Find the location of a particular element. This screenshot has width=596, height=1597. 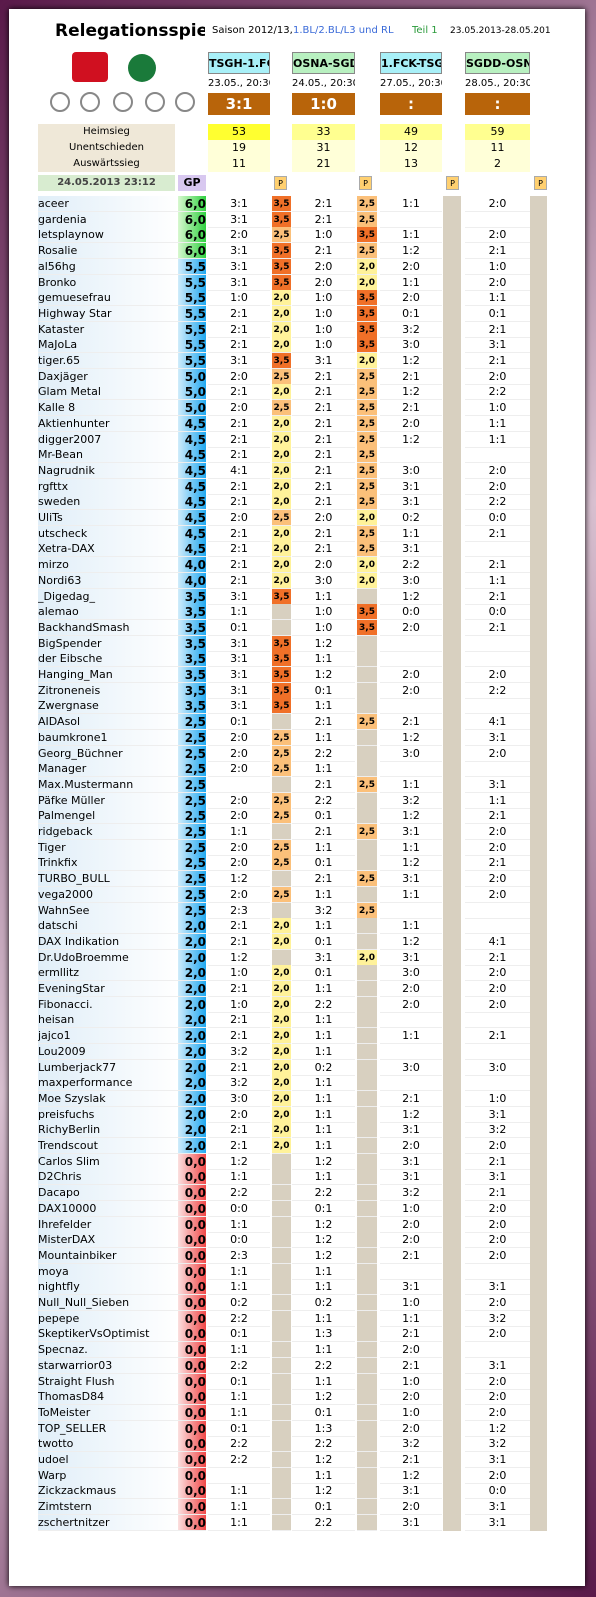

logo is located at coordinates (155, 102).